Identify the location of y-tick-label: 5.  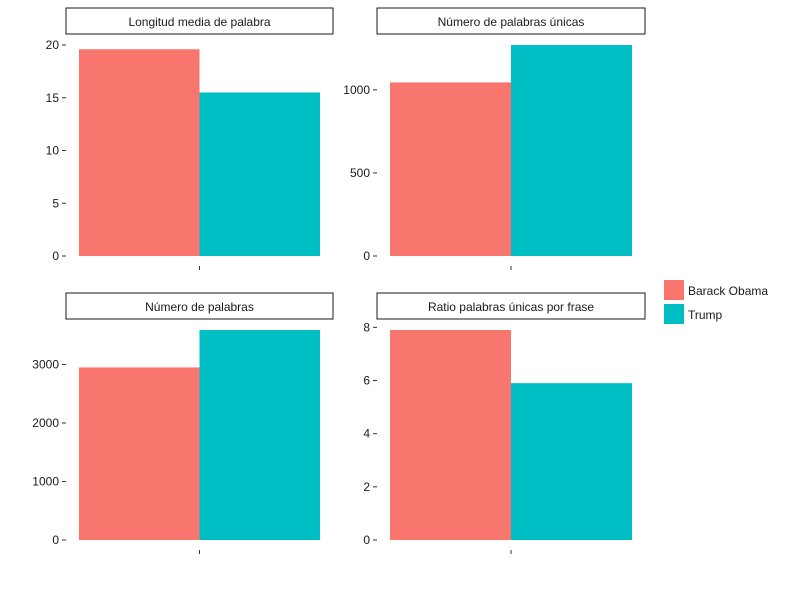
(55, 203).